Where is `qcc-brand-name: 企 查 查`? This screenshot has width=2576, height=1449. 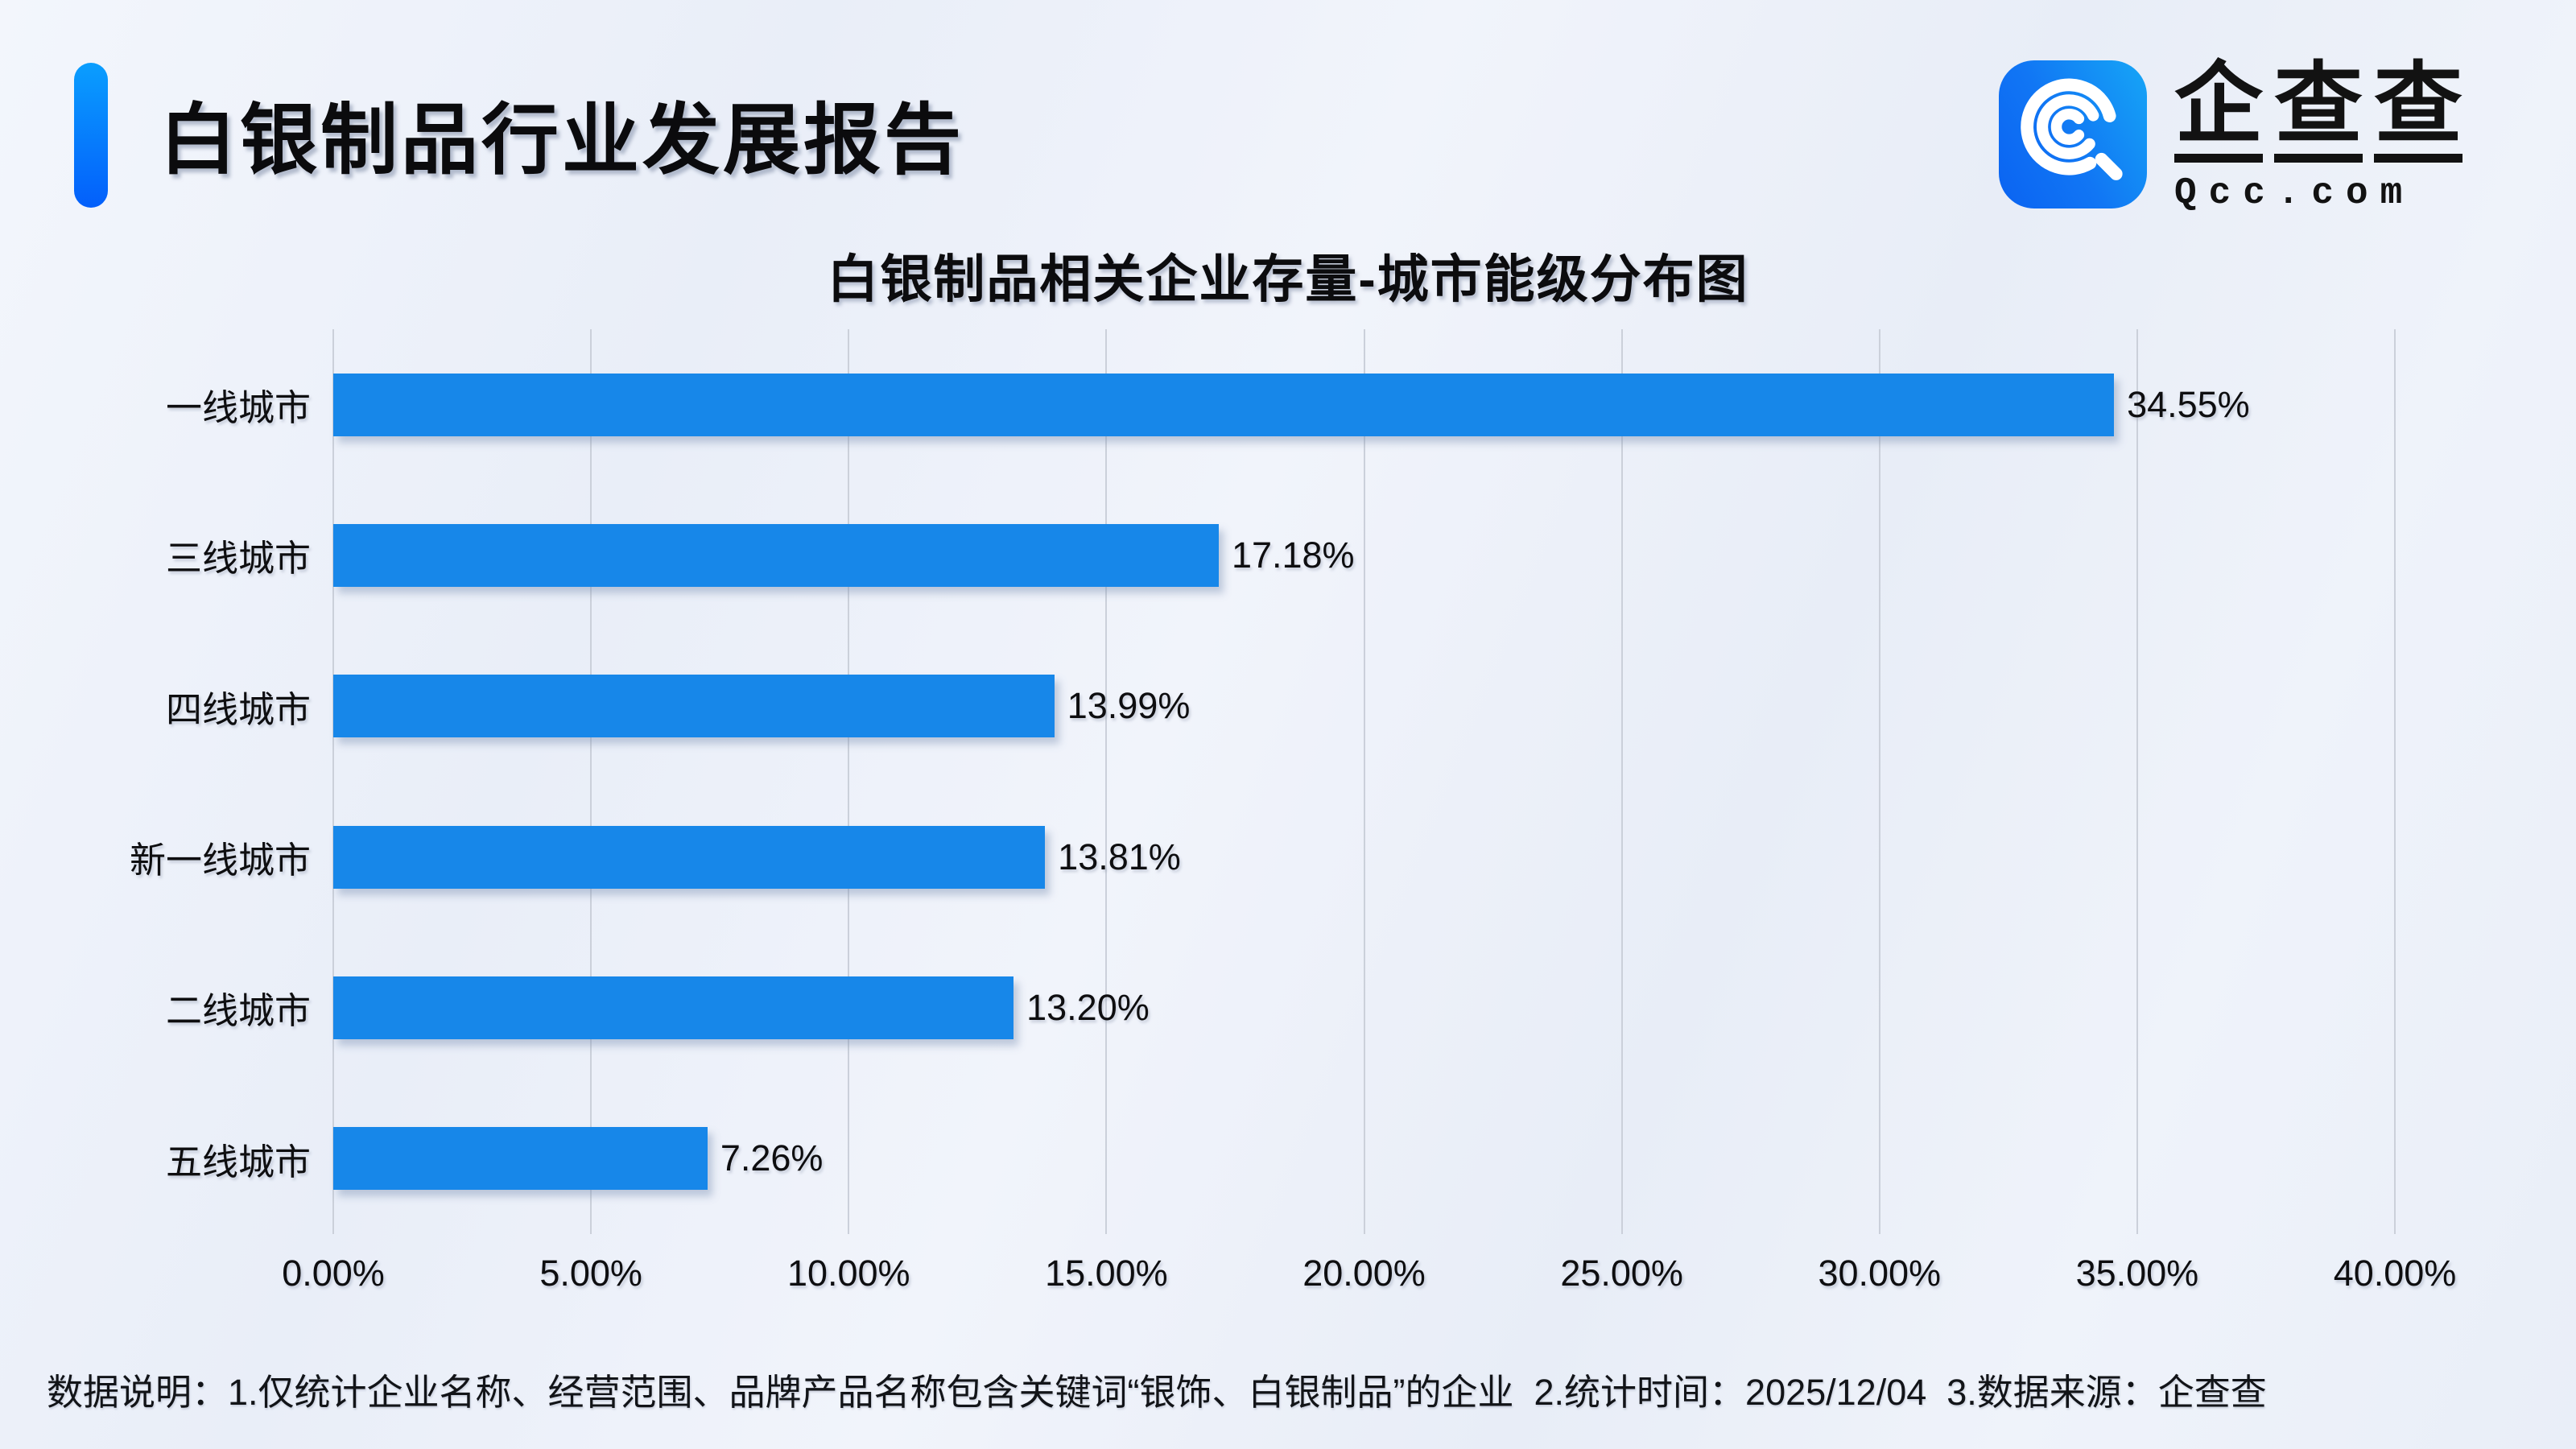 qcc-brand-name: 企 查 查 is located at coordinates (2318, 111).